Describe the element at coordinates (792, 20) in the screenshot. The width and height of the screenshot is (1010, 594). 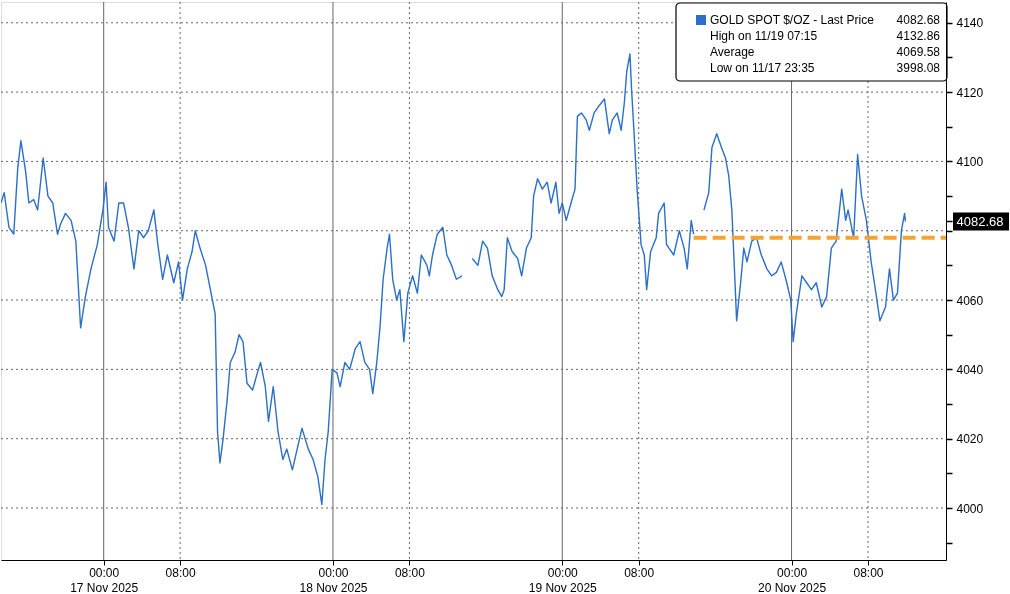
I see `legend-label: GOLD SPOT $/OZ - Last Price` at that location.